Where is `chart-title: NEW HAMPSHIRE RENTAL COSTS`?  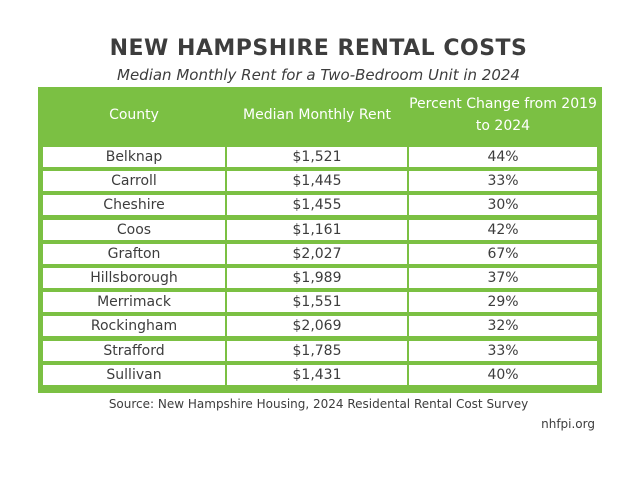 chart-title: NEW HAMPSHIRE RENTAL COSTS is located at coordinates (318, 48).